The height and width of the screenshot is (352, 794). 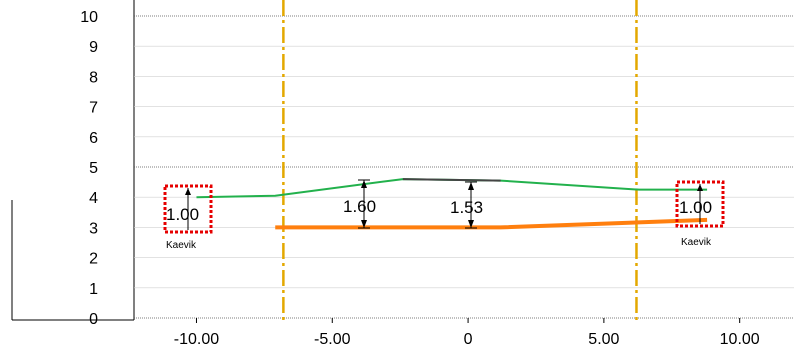 What do you see at coordinates (93, 108) in the screenshot?
I see `y-tick-label: 7` at bounding box center [93, 108].